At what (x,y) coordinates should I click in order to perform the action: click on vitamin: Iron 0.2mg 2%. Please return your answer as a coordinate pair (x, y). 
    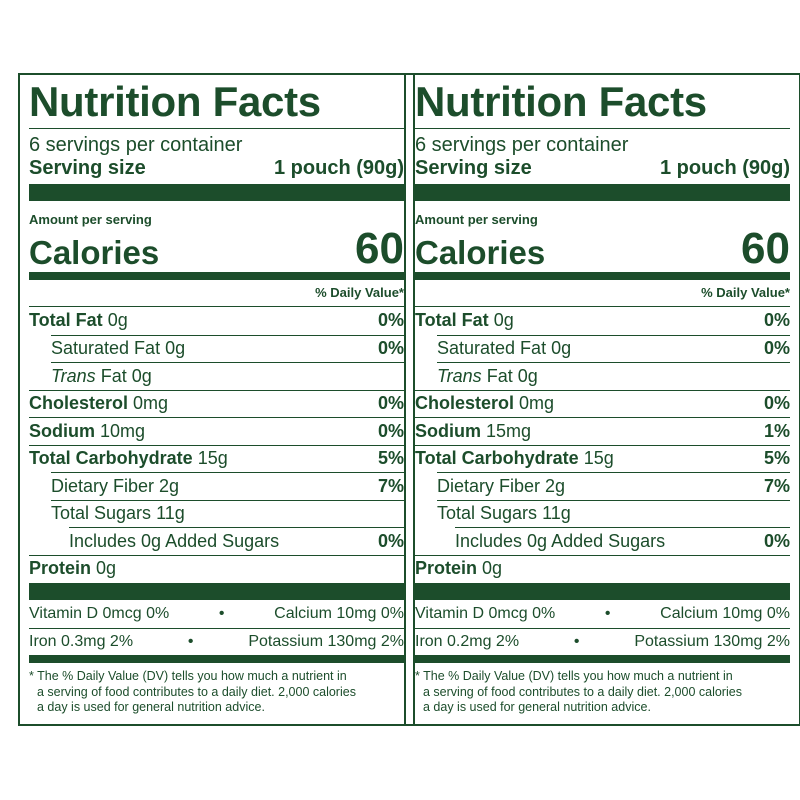
    Looking at the image, I should click on (467, 641).